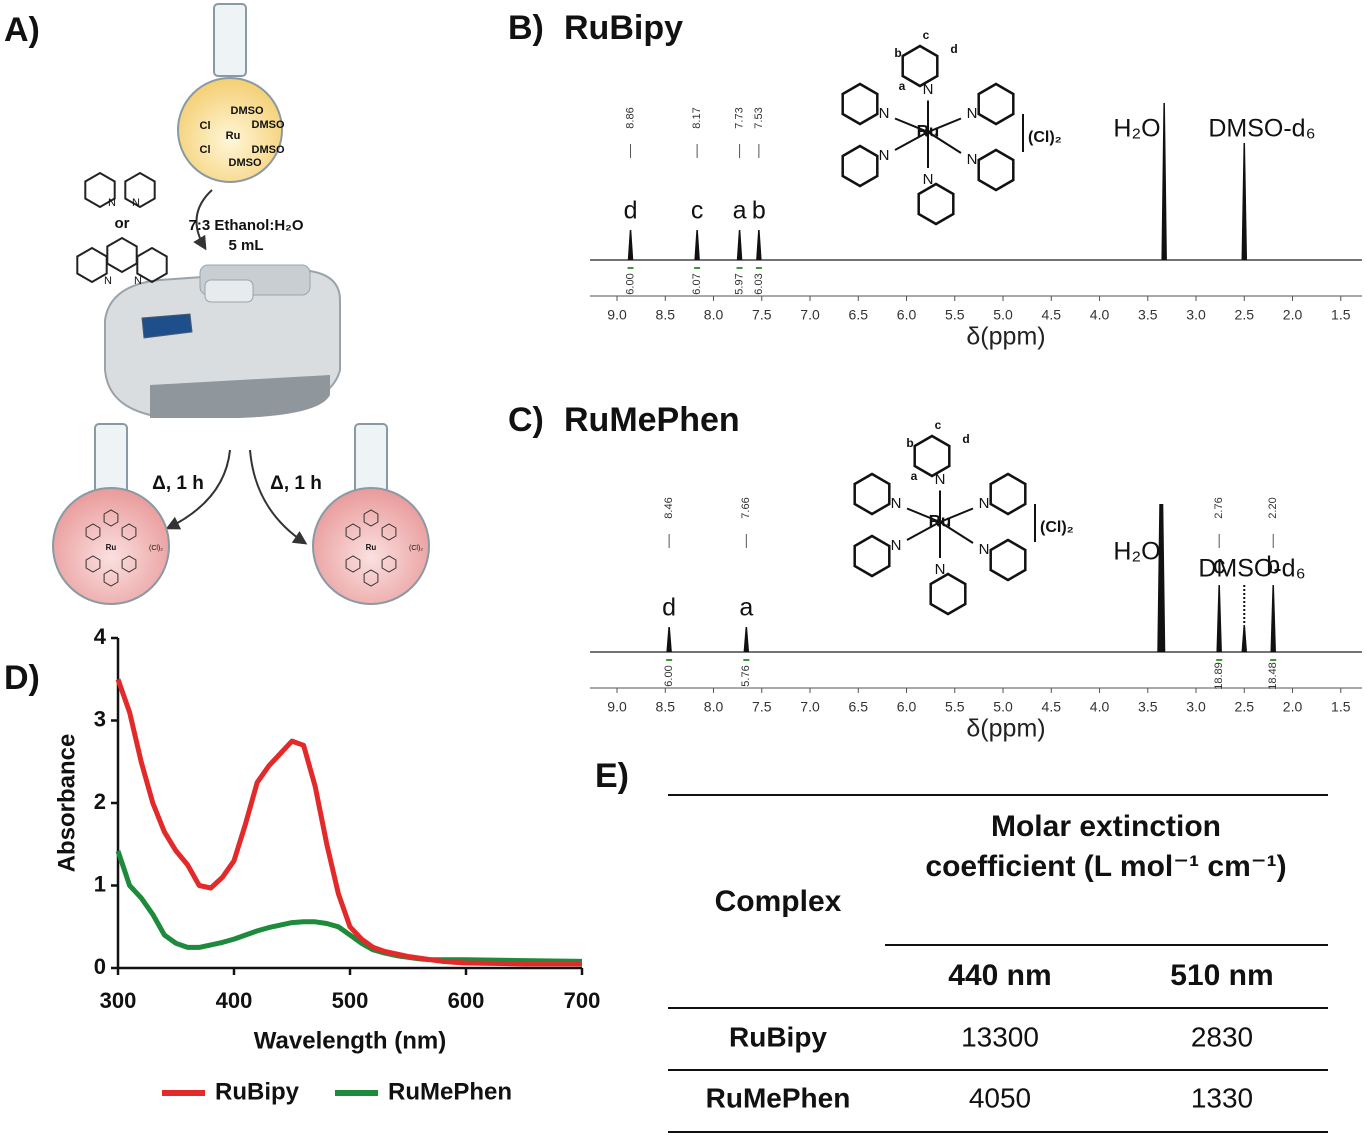  What do you see at coordinates (810, 707) in the screenshot?
I see `x-tick-label: 7.0` at bounding box center [810, 707].